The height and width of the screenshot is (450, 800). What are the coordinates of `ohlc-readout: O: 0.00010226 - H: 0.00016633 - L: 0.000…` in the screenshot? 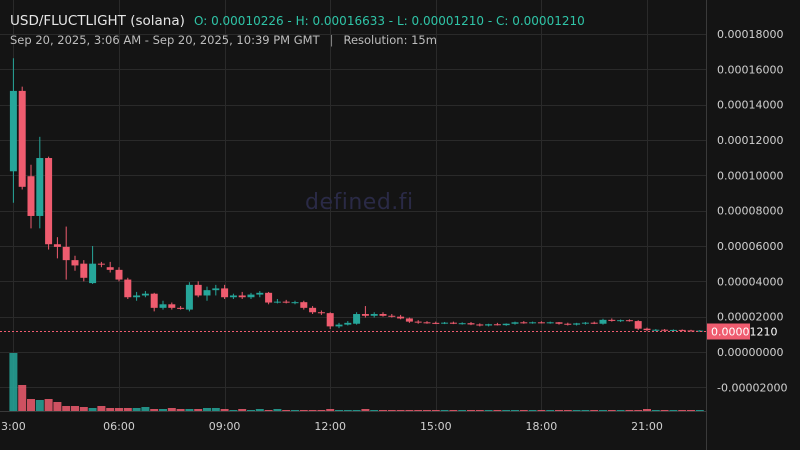 It's located at (389, 21).